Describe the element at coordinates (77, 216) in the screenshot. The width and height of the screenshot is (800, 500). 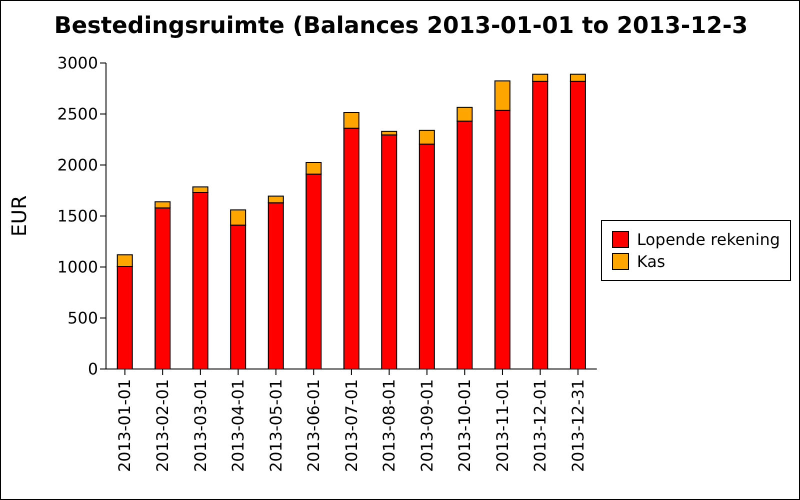
I see `y-tick-label: 1500` at that location.